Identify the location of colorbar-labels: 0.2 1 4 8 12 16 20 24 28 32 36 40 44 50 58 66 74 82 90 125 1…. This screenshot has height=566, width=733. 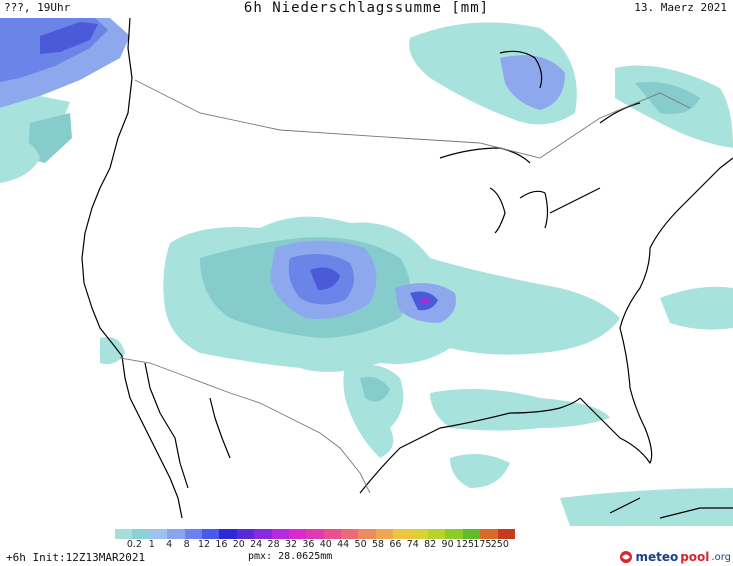
(375, 545).